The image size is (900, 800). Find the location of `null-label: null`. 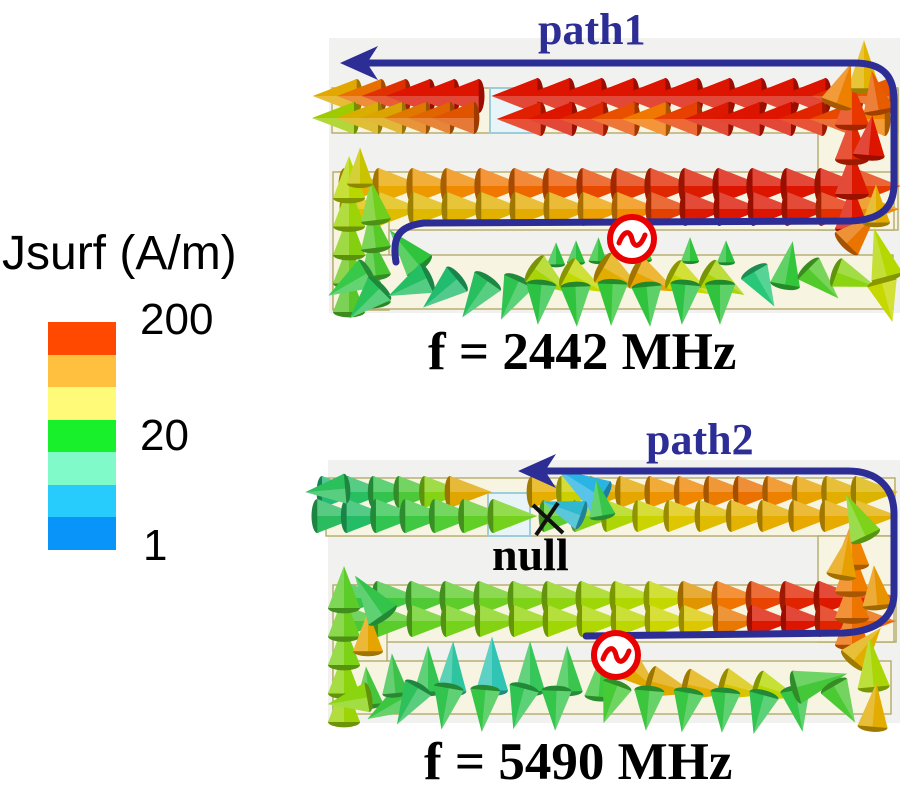

null-label: null is located at coordinates (530, 554).